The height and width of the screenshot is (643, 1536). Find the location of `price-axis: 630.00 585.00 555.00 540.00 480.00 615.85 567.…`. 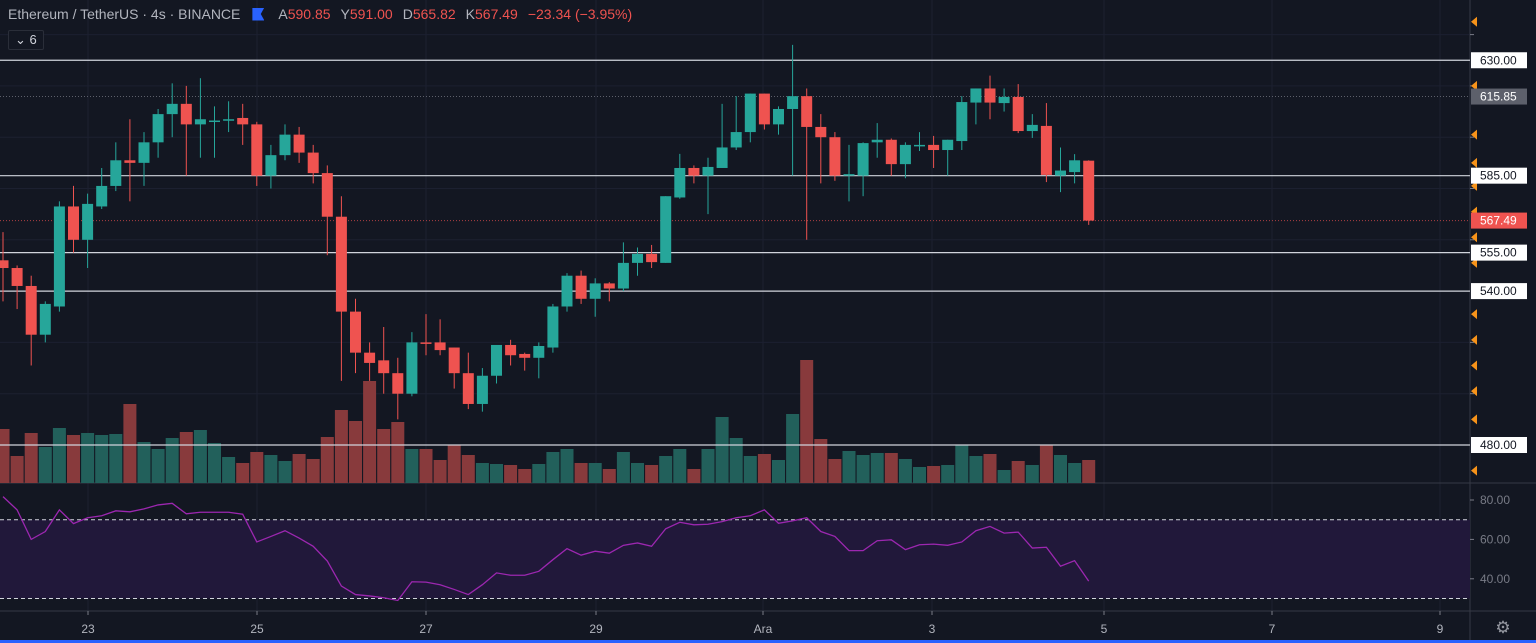

price-axis: 630.00 585.00 555.00 540.00 480.00 615.85 567.… is located at coordinates (1498, 301).